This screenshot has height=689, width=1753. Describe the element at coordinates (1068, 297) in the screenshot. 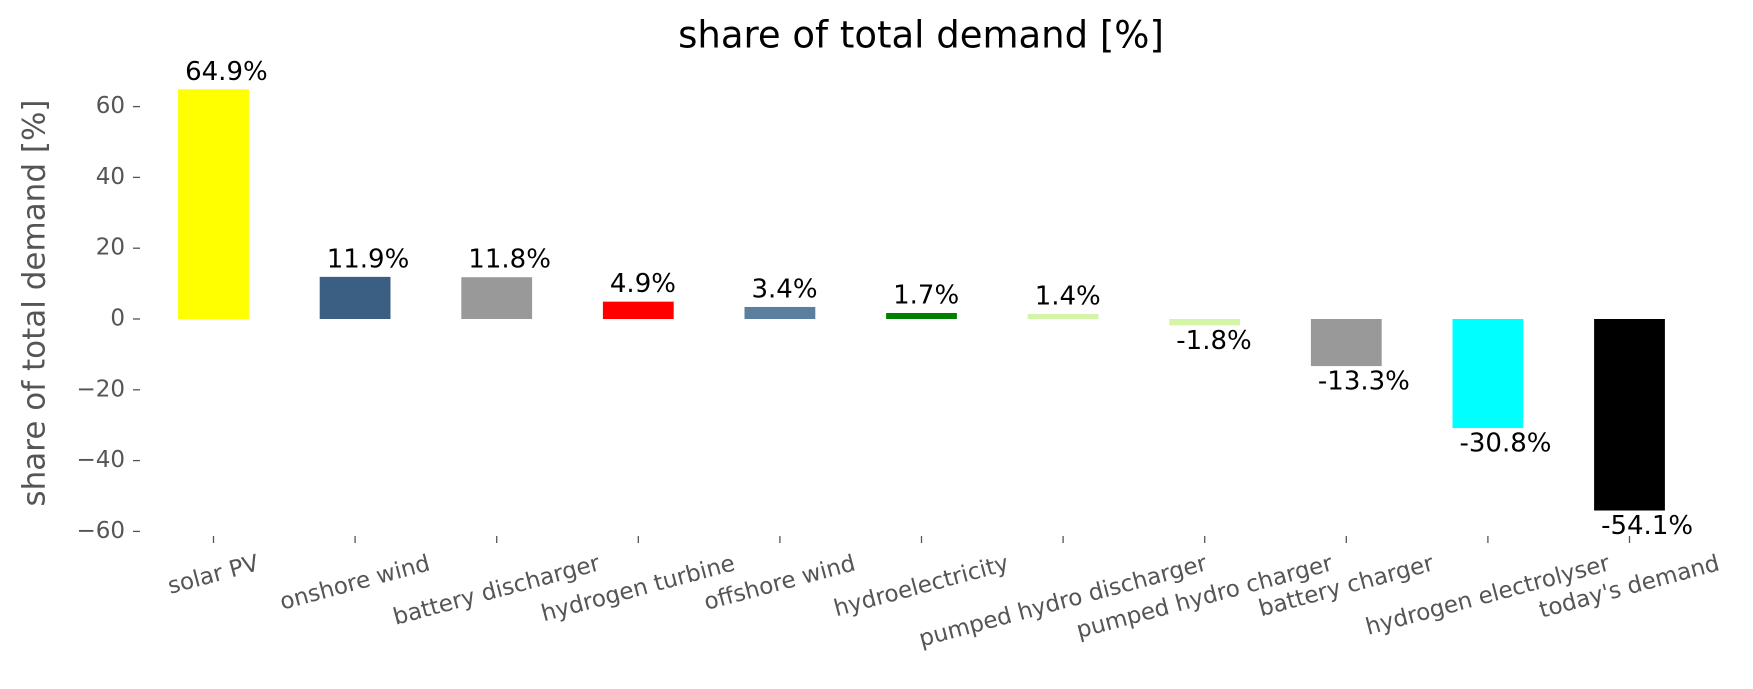

I see `value-label: 1.4%` at that location.